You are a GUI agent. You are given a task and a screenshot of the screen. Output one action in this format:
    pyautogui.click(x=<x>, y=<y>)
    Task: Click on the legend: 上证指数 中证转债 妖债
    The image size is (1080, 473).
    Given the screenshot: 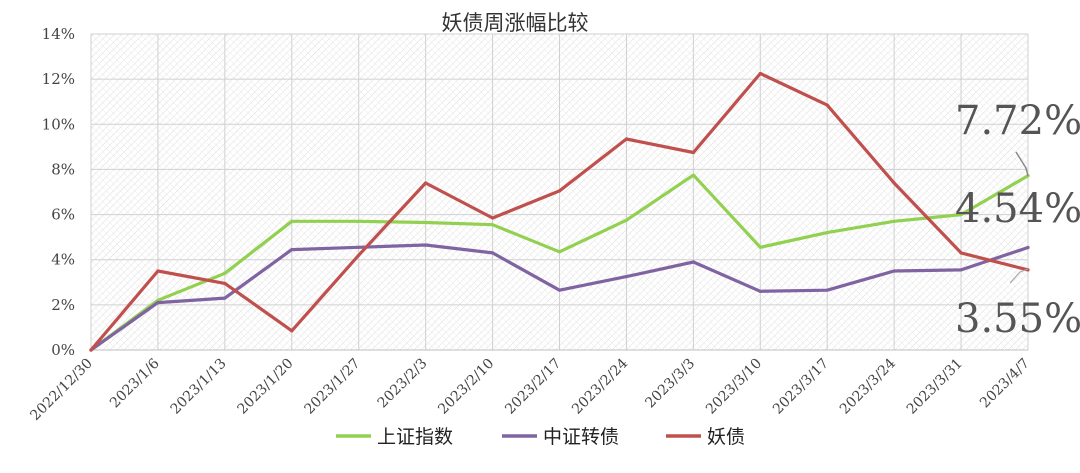 What is the action you would take?
    pyautogui.click(x=540, y=437)
    